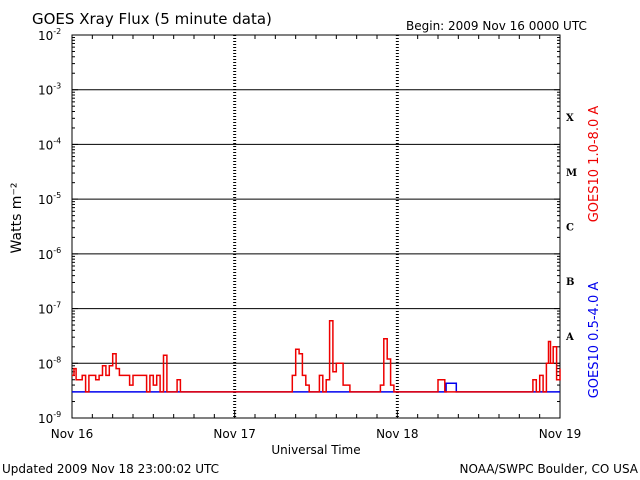  I want to click on y-tick-label: 10⁻⁶, so click(49, 254).